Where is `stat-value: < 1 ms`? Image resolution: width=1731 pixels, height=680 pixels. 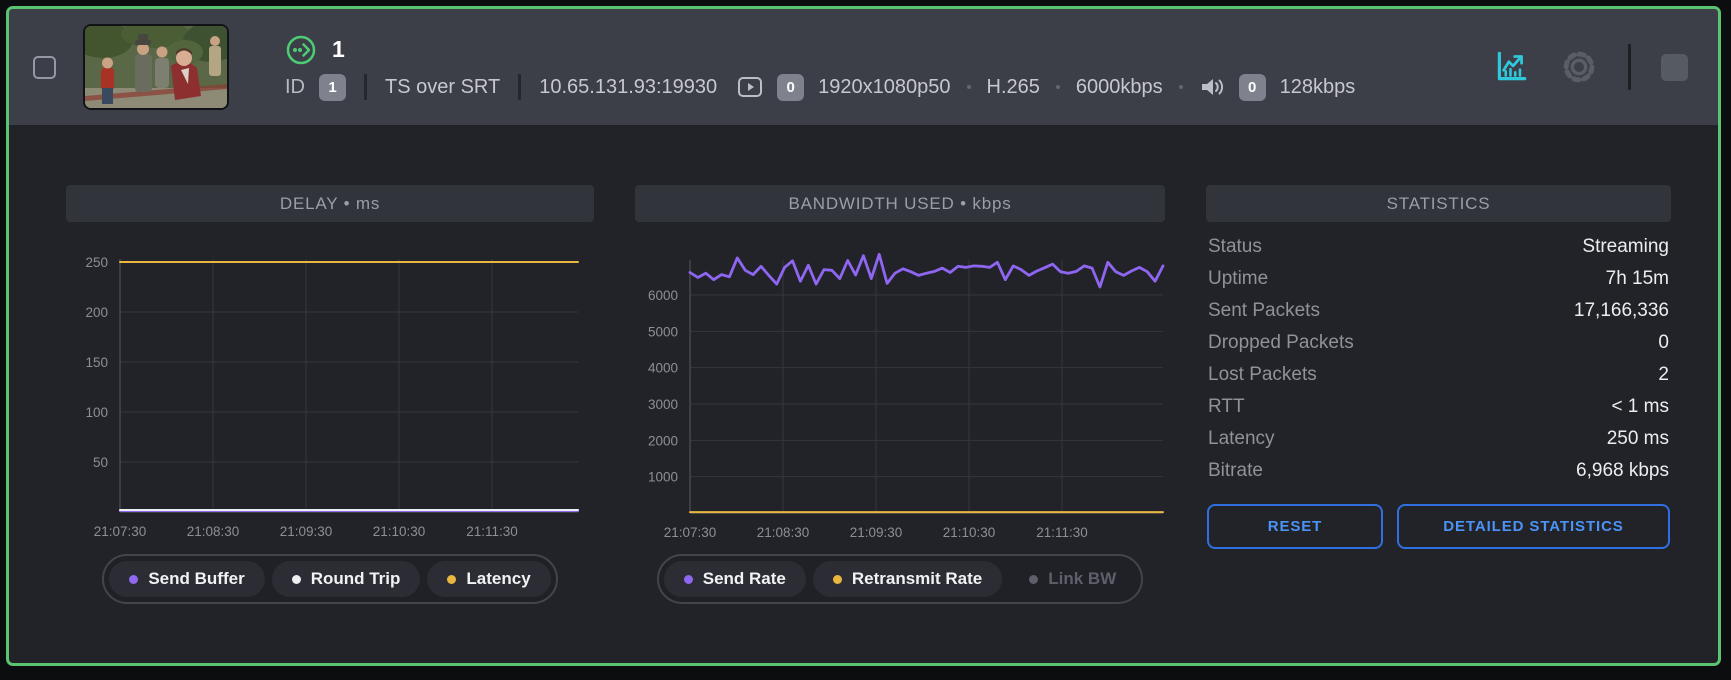 stat-value: < 1 ms is located at coordinates (1640, 406).